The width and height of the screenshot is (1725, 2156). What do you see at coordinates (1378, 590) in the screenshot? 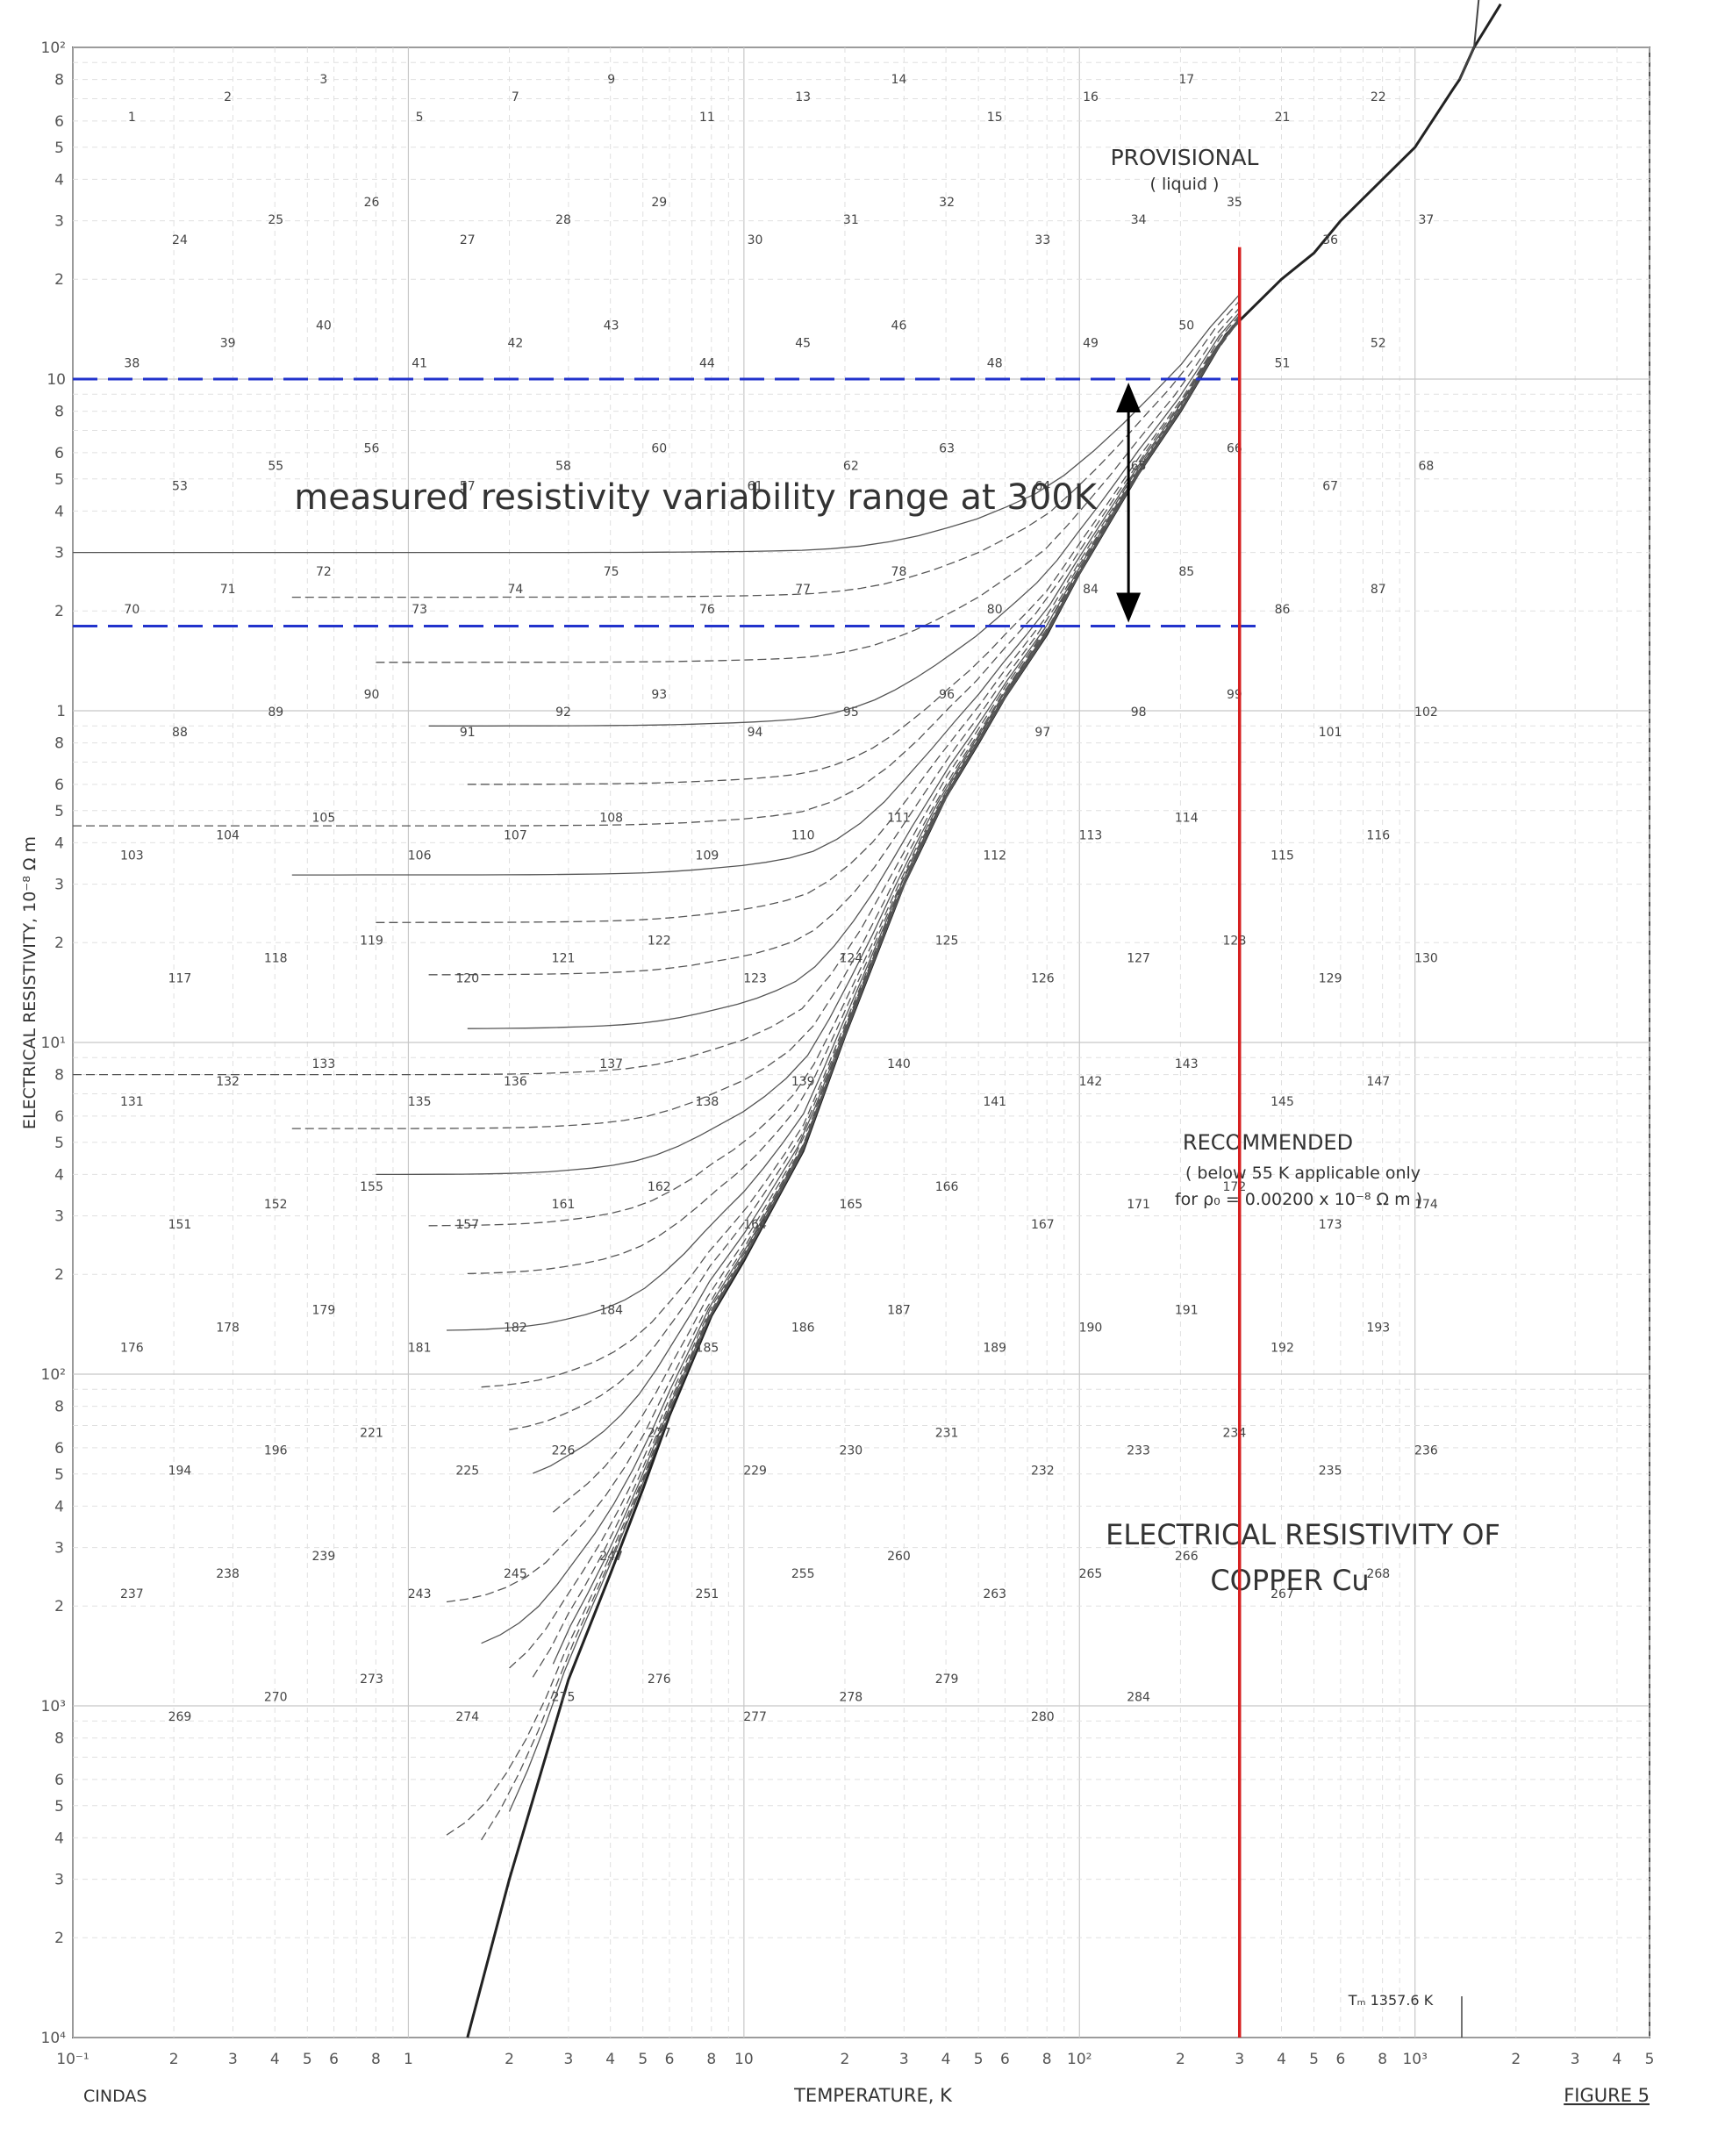
I see `curve-number: 87` at bounding box center [1378, 590].